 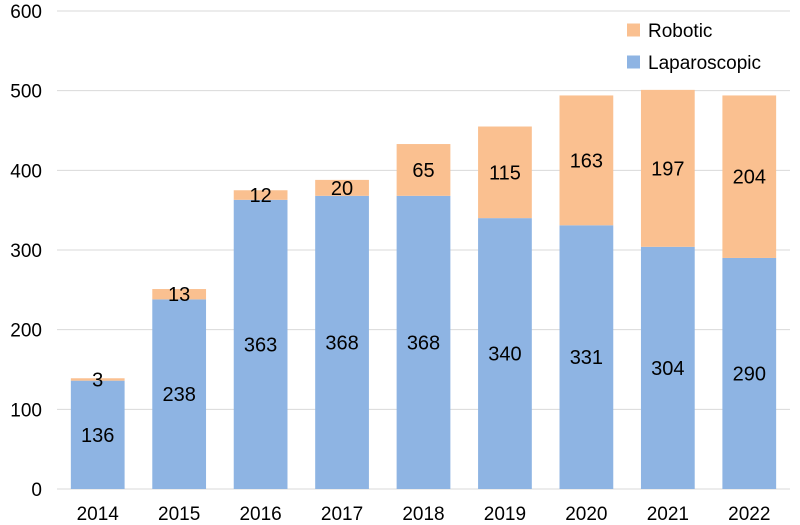 I want to click on value-label-laparoscopic-2018: 368, so click(x=423, y=343).